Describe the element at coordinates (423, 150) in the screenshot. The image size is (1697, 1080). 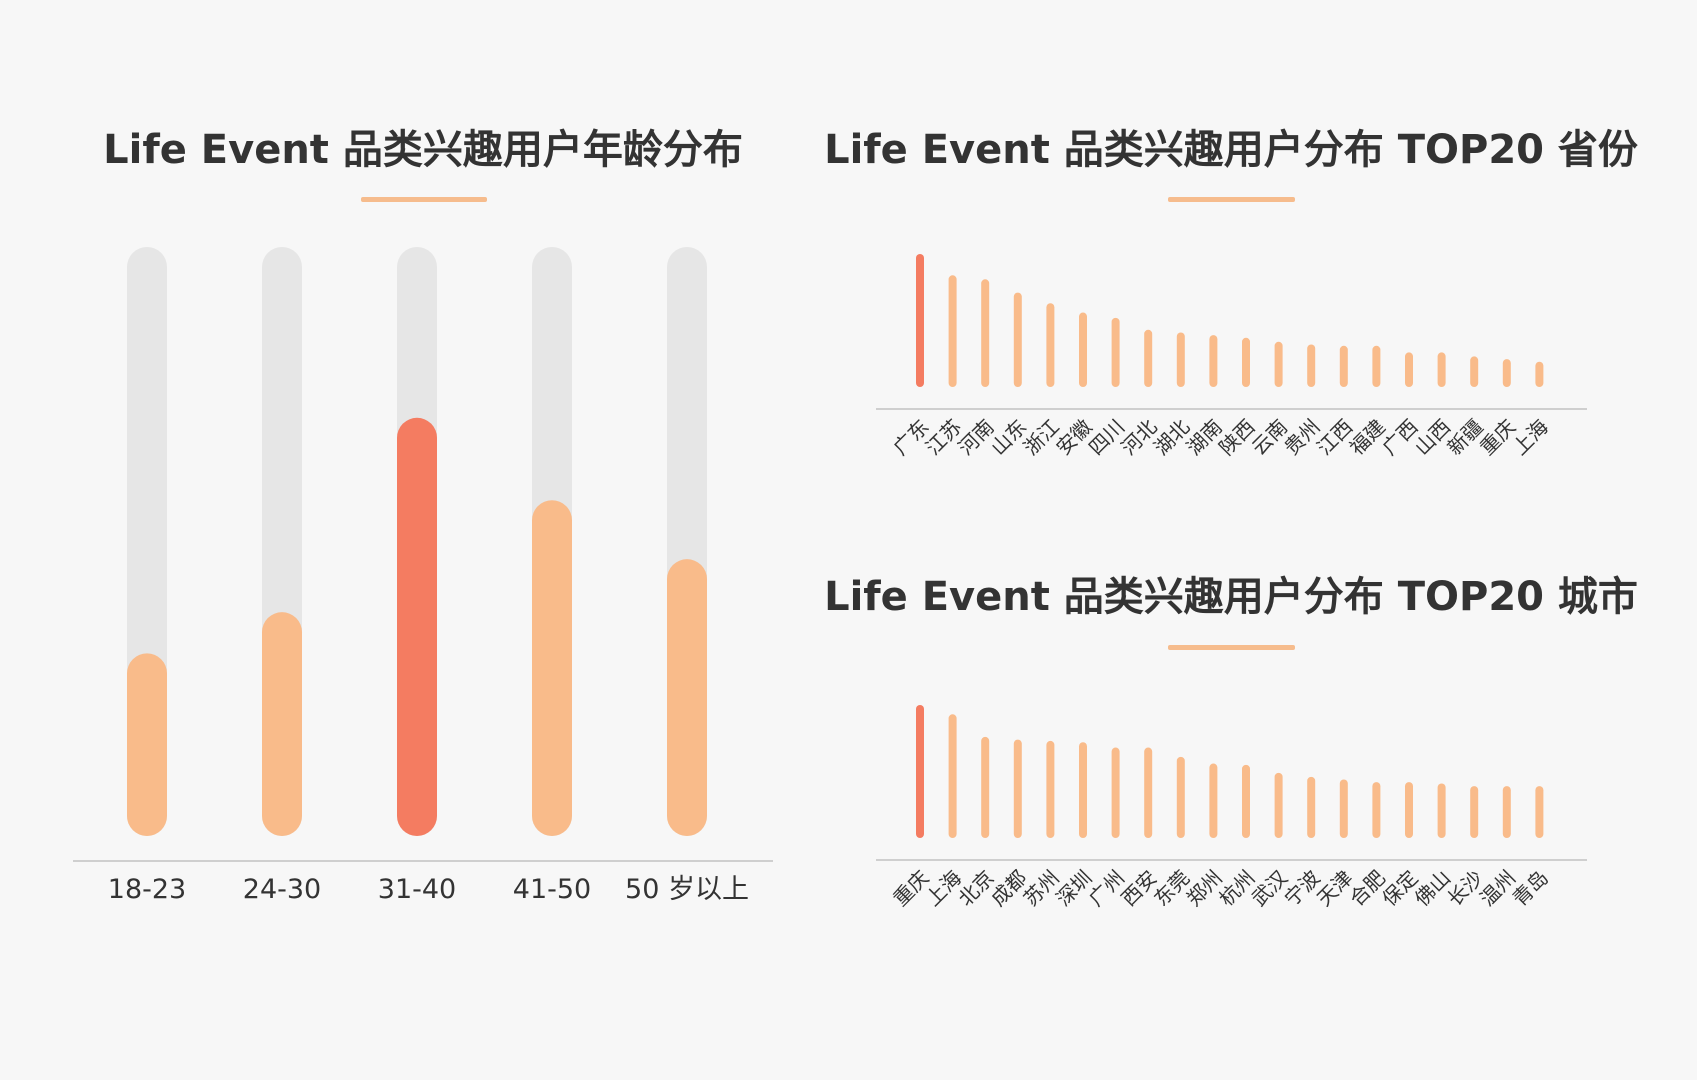
I see `age-chart-title: Life Event 品类兴趣用户年龄分布` at that location.